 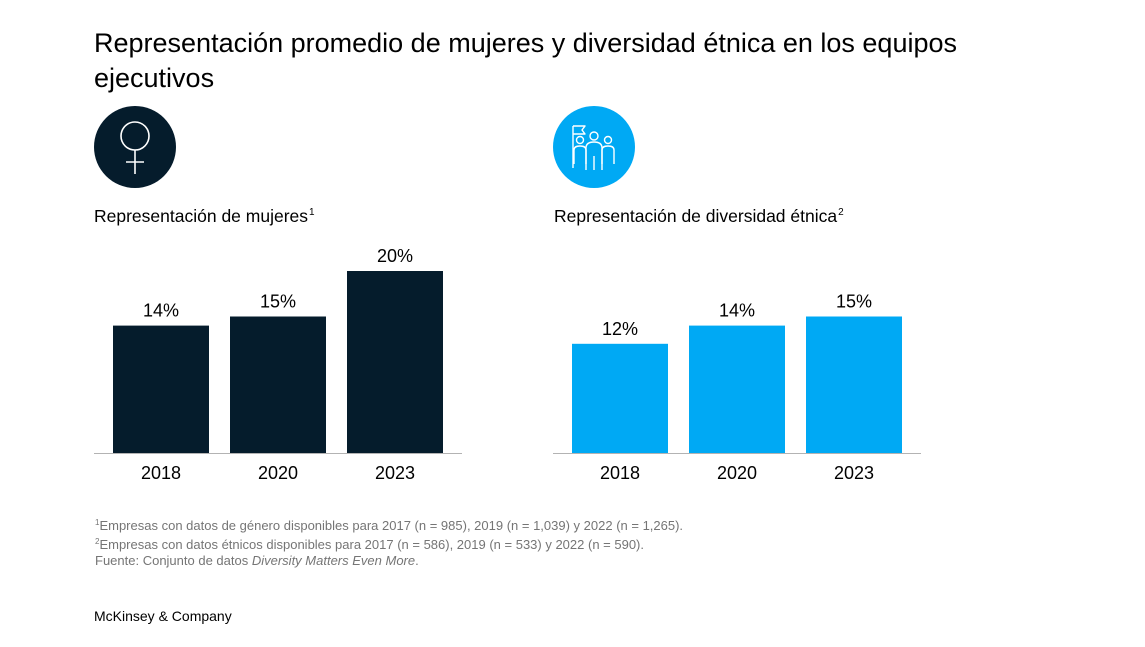 What do you see at coordinates (699, 216) in the screenshot?
I see `chart-title-ethnic: Representación de diversidad étnica2` at bounding box center [699, 216].